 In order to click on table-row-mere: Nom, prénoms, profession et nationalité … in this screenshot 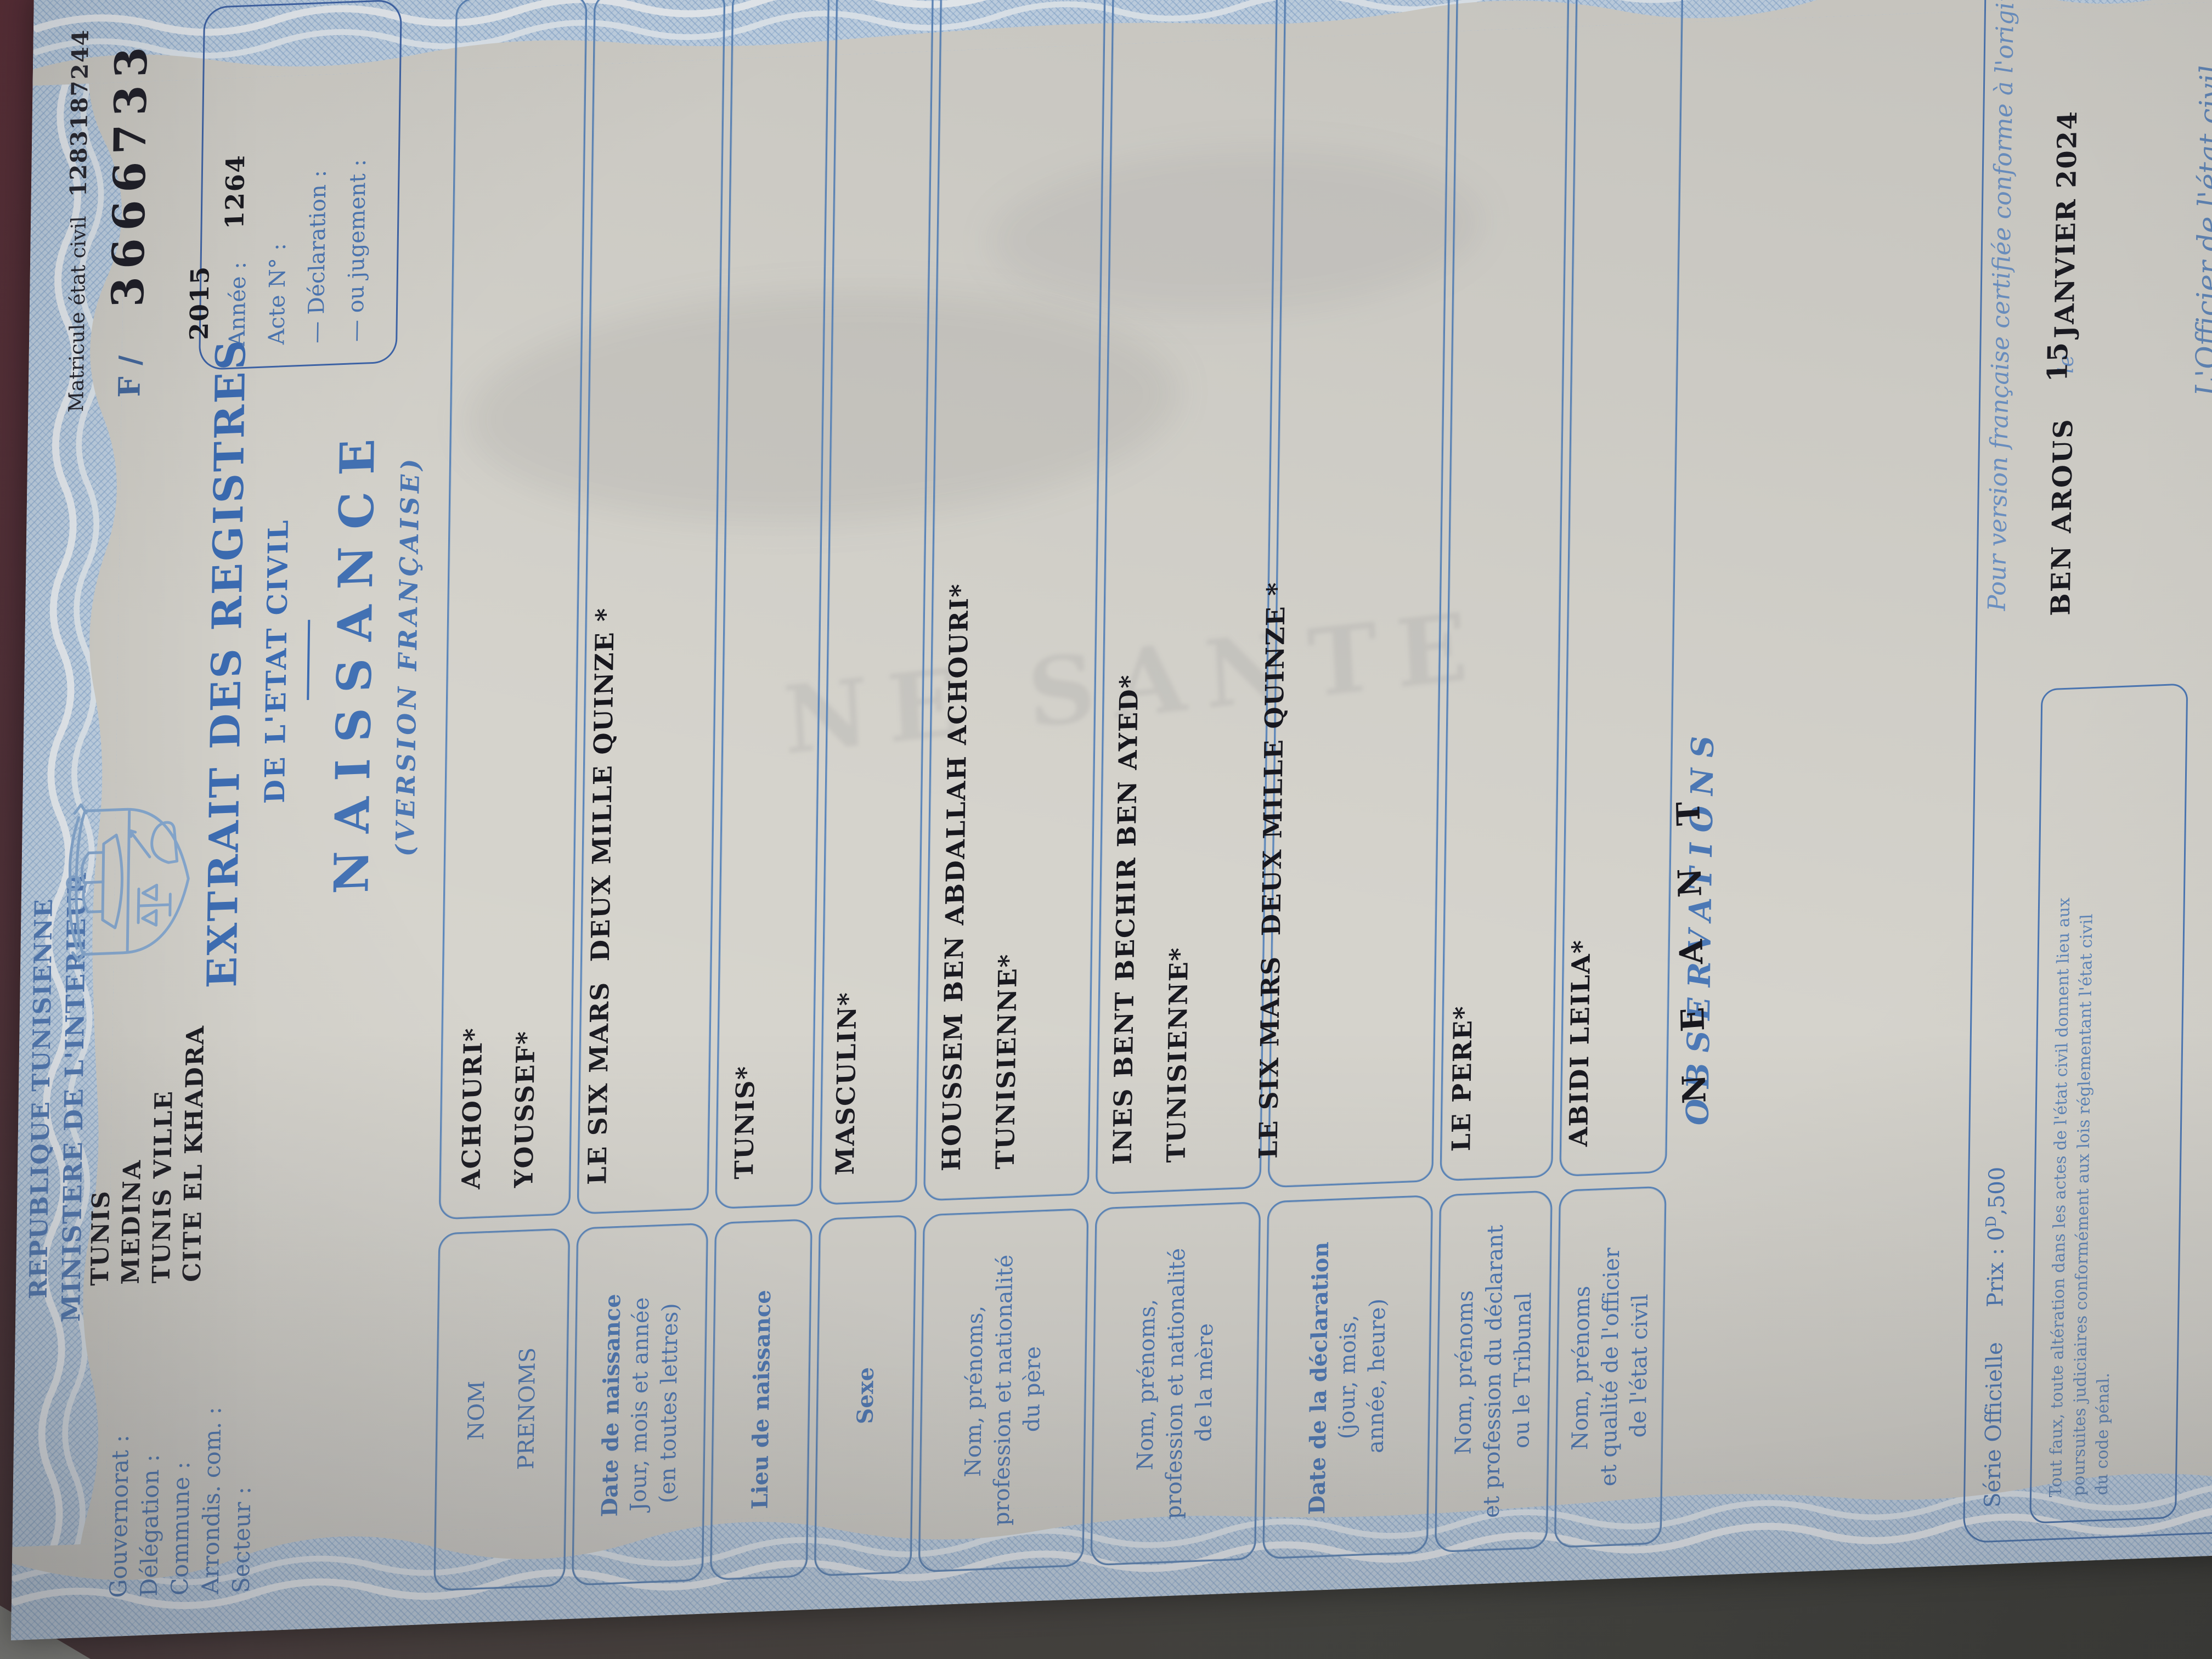, I will do `click(1184, 783)`.